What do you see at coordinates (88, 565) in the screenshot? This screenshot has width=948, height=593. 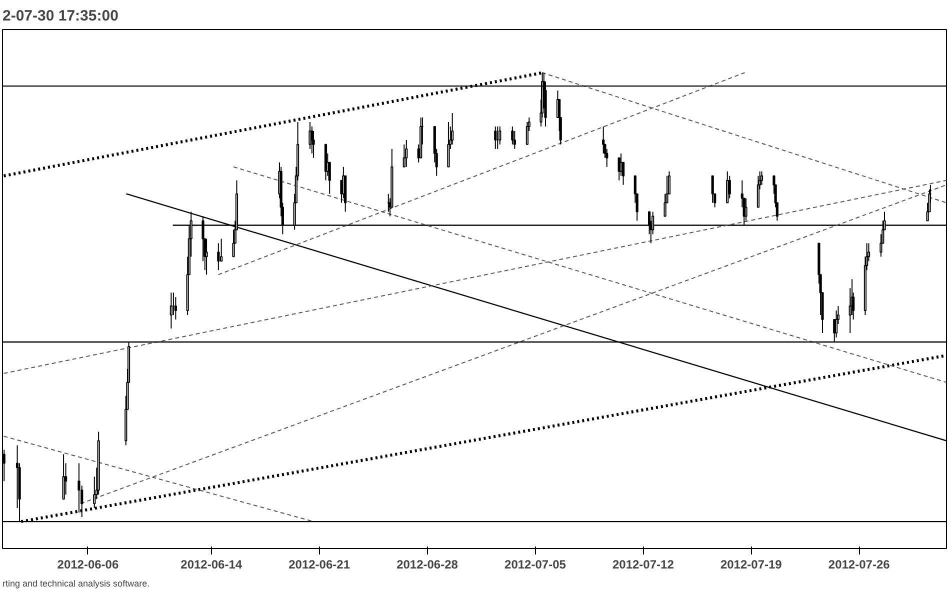 I see `x-tick-label: 2012-06-06` at bounding box center [88, 565].